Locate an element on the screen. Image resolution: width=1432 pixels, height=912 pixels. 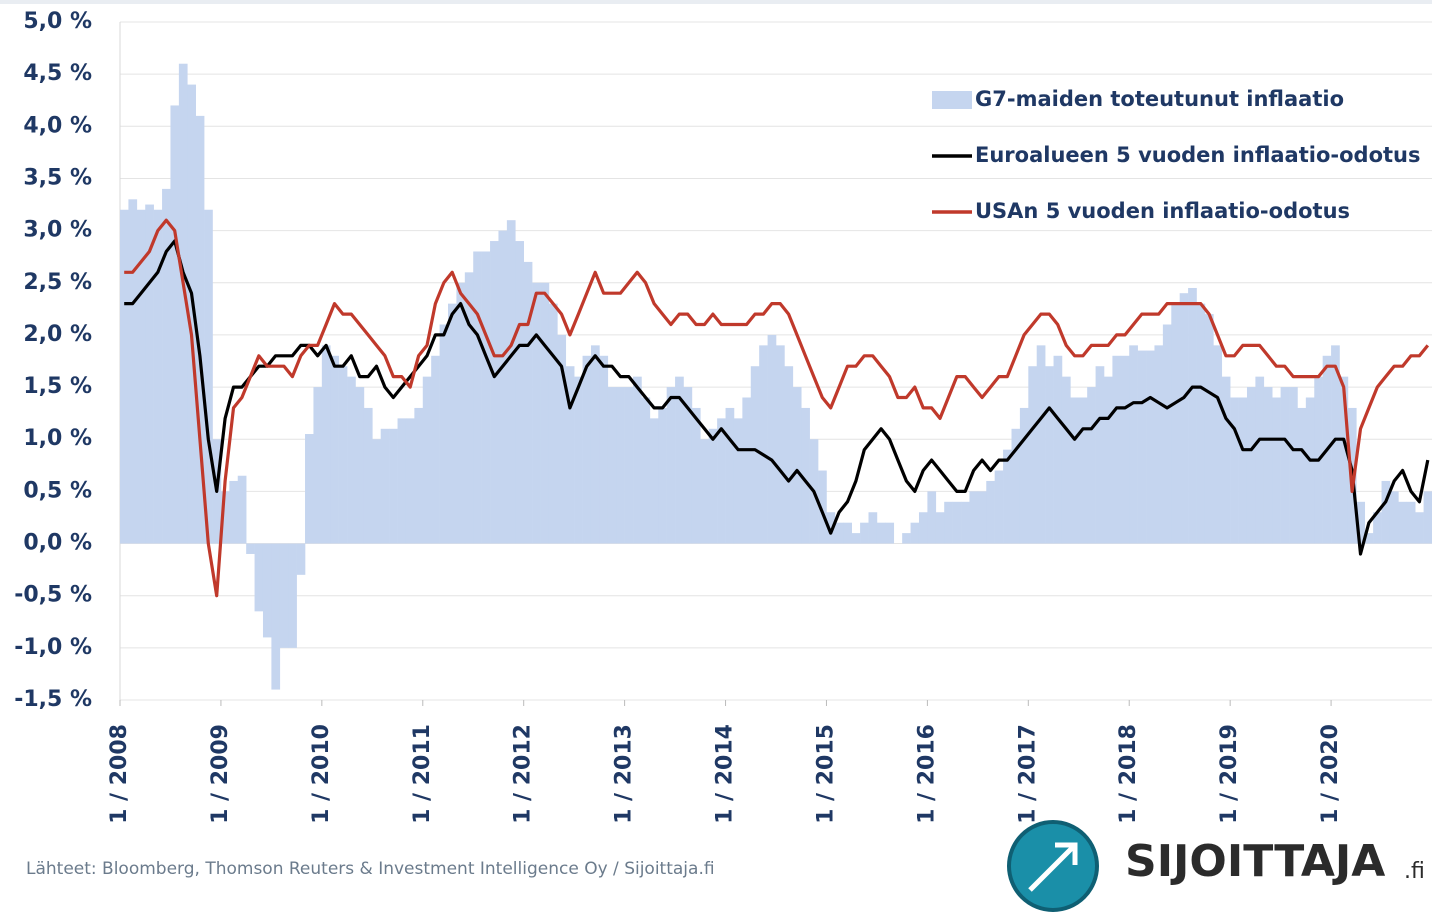
y-tick-label: 0,5 % is located at coordinates (57, 490).